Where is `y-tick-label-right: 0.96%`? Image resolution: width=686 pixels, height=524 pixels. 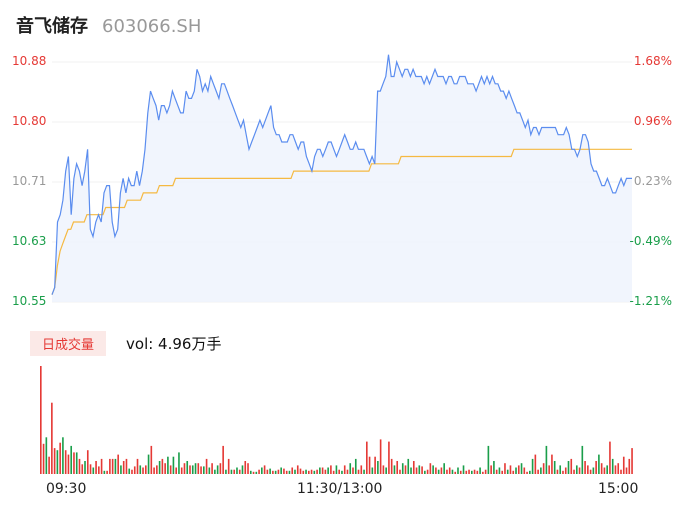 y-tick-label-right: 0.96% is located at coordinates (652, 121).